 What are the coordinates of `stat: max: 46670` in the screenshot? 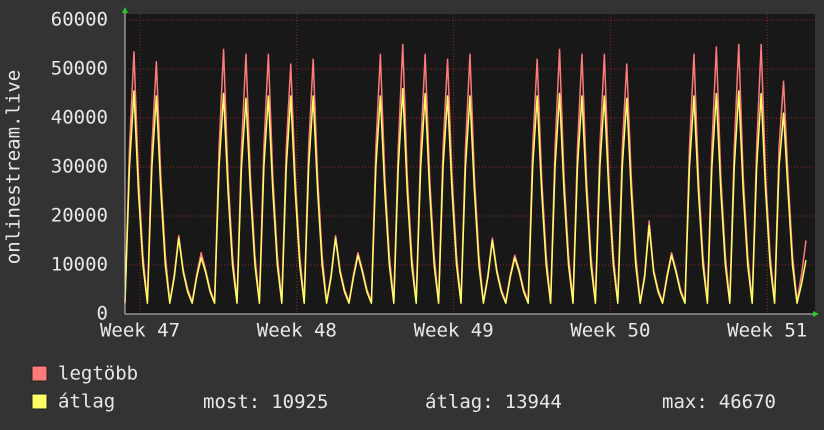 It's located at (719, 402).